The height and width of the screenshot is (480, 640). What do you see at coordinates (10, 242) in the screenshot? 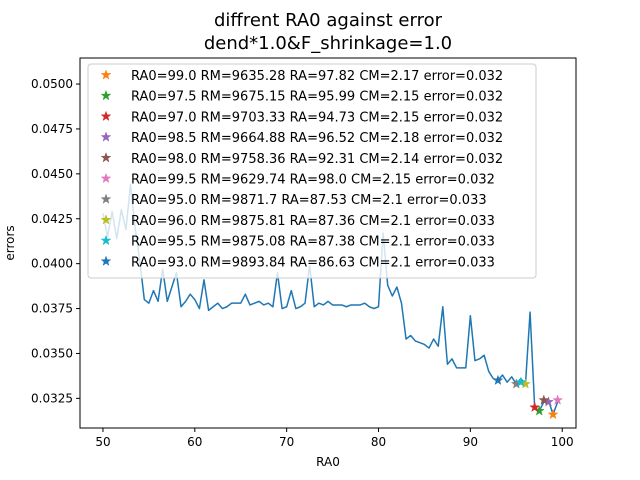
I see `y-axis-label: errors` at bounding box center [10, 242].